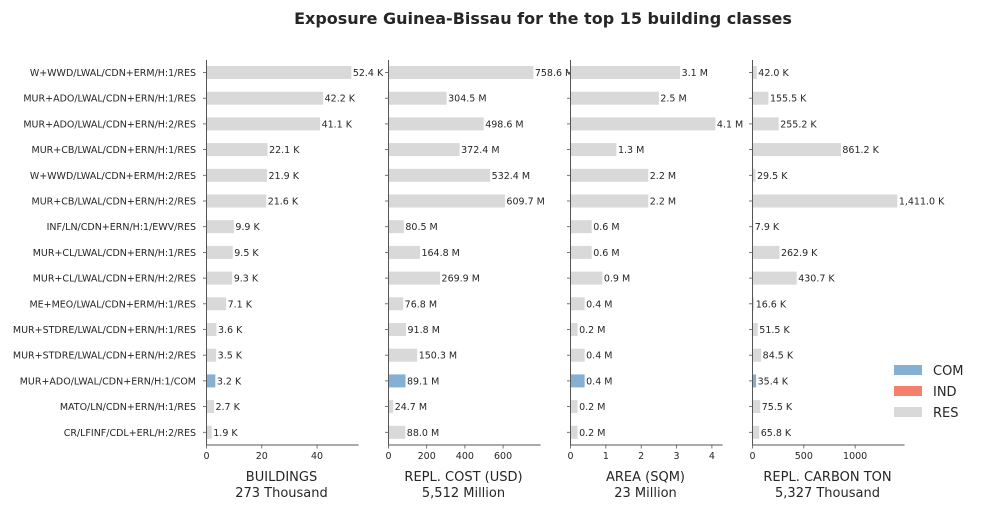  What do you see at coordinates (946, 413) in the screenshot?
I see `legend-label-res: RES` at bounding box center [946, 413].